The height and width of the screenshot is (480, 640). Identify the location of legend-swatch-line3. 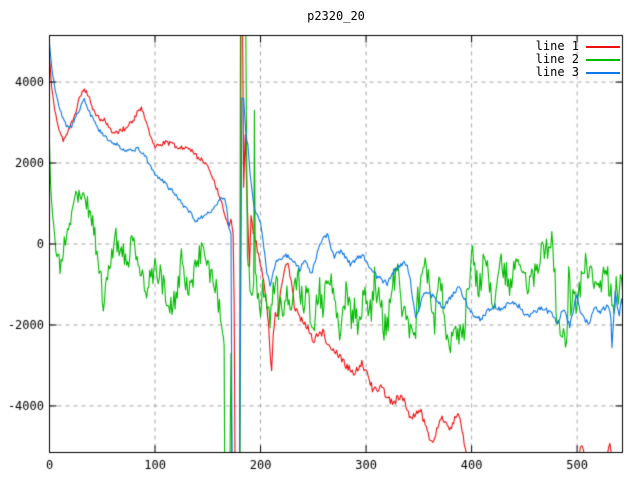
(603, 72).